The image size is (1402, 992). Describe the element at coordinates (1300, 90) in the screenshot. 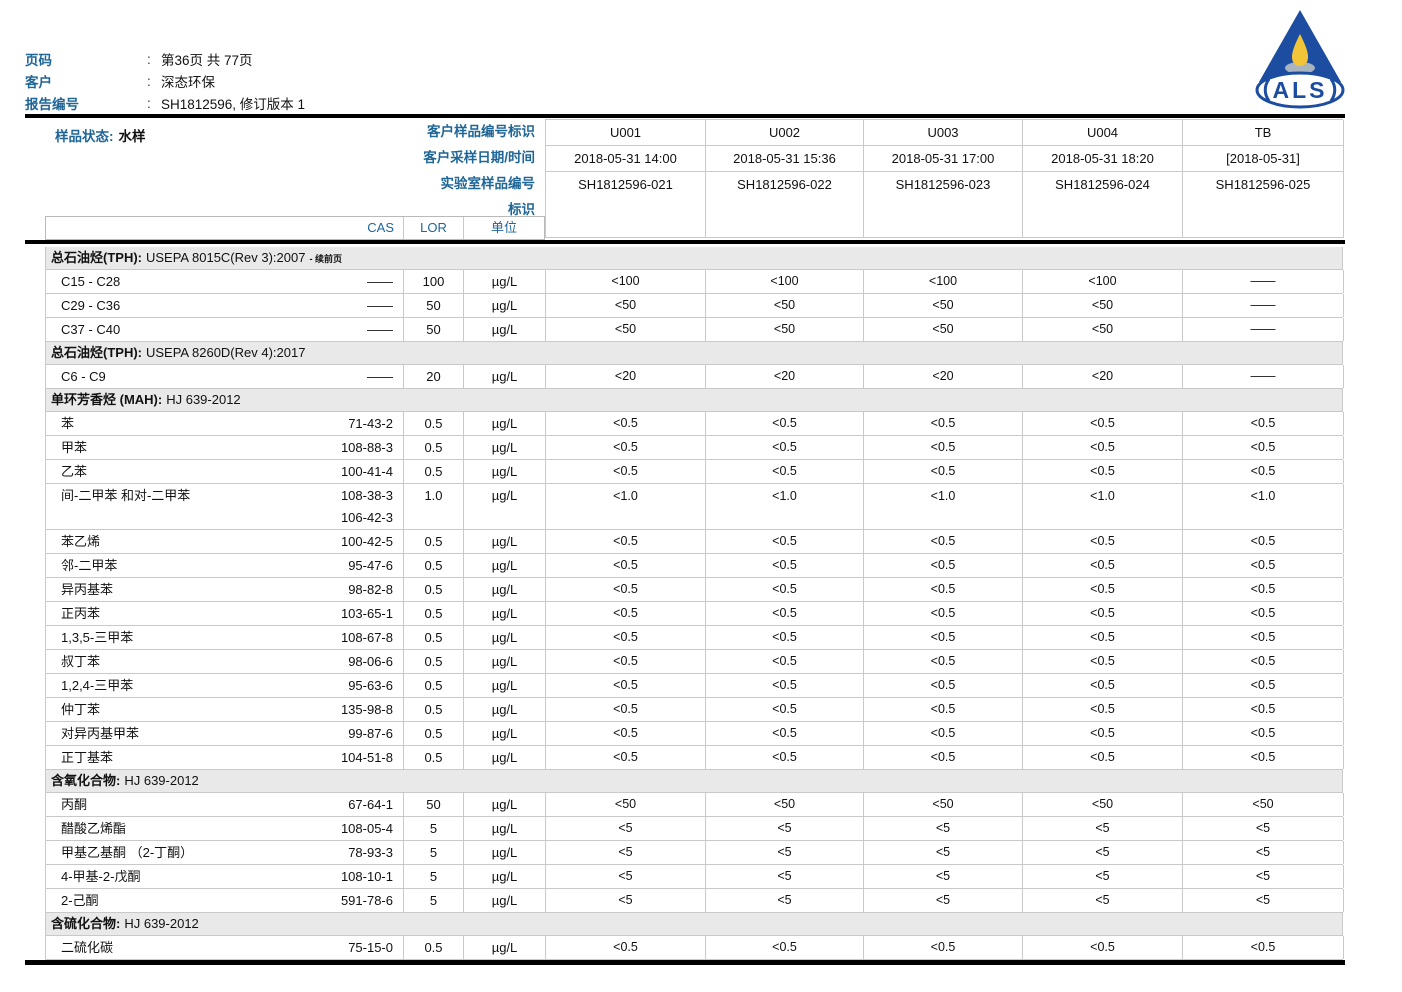

I see `logo-text: ALS` at that location.